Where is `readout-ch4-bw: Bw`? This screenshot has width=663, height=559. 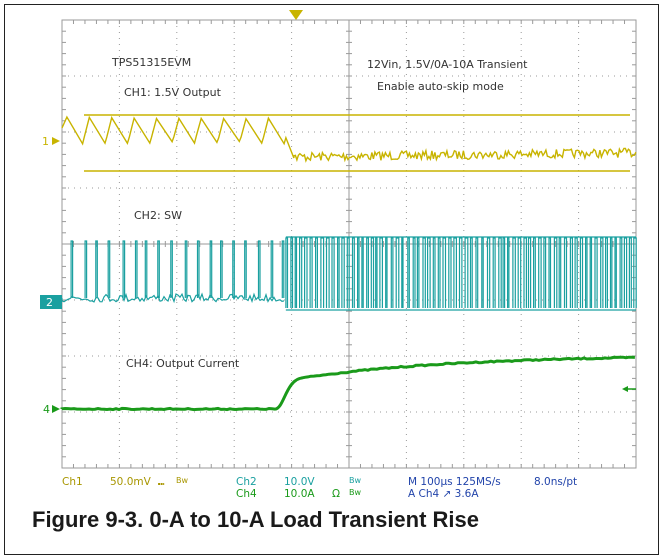
readout-ch4-bw: Bw is located at coordinates (355, 492).